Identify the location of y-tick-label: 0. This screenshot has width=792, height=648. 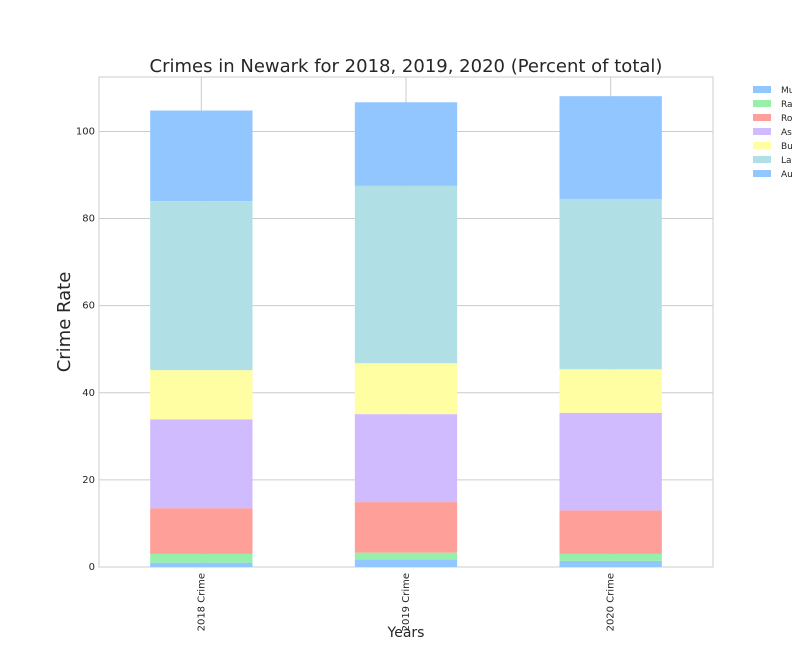
(92, 567).